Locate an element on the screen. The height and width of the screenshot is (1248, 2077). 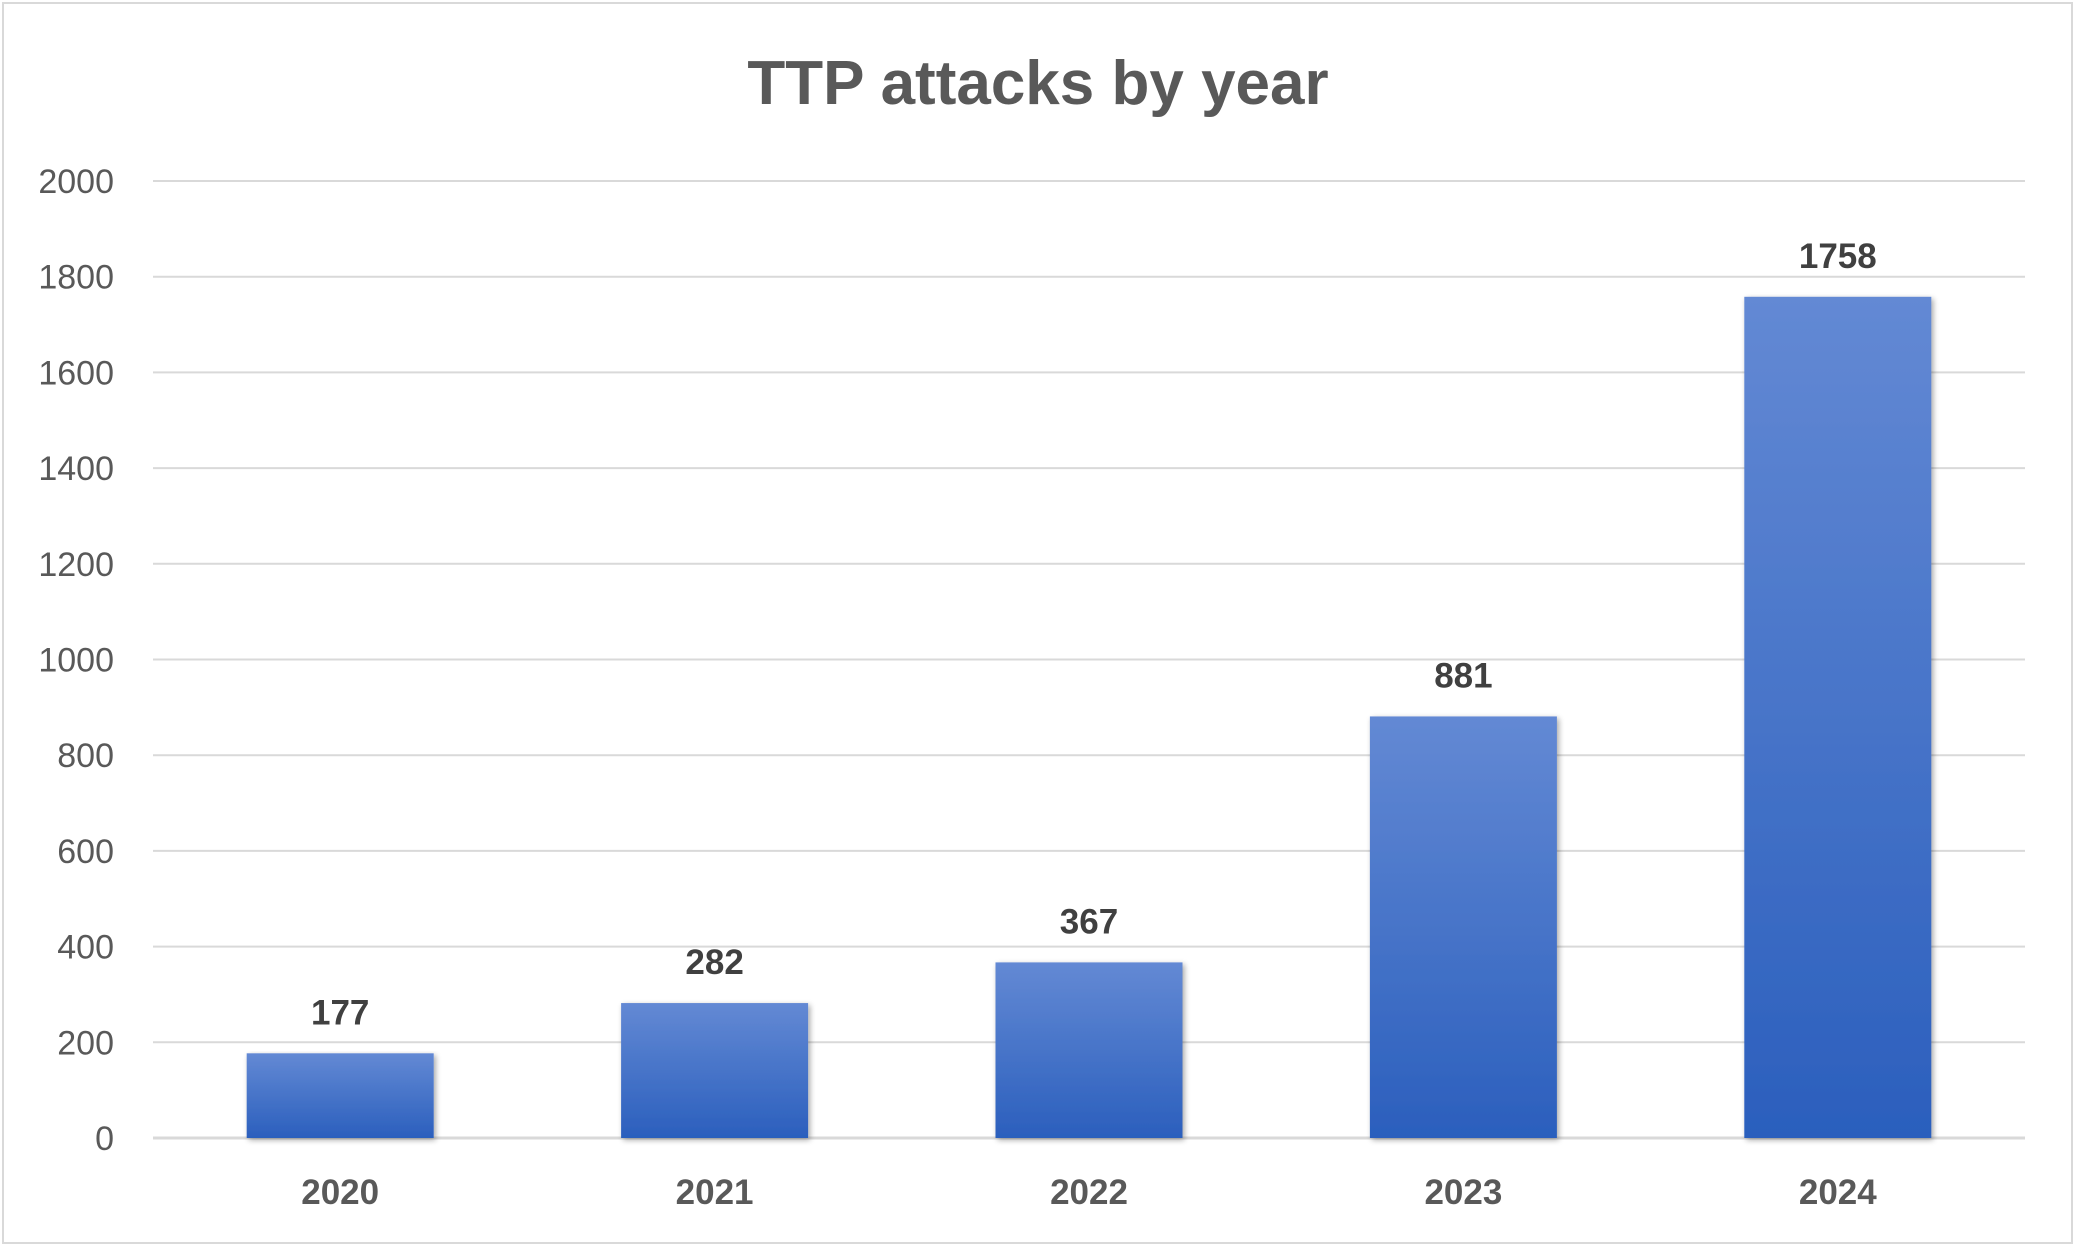
y-tick-label: 1400 is located at coordinates (76, 469).